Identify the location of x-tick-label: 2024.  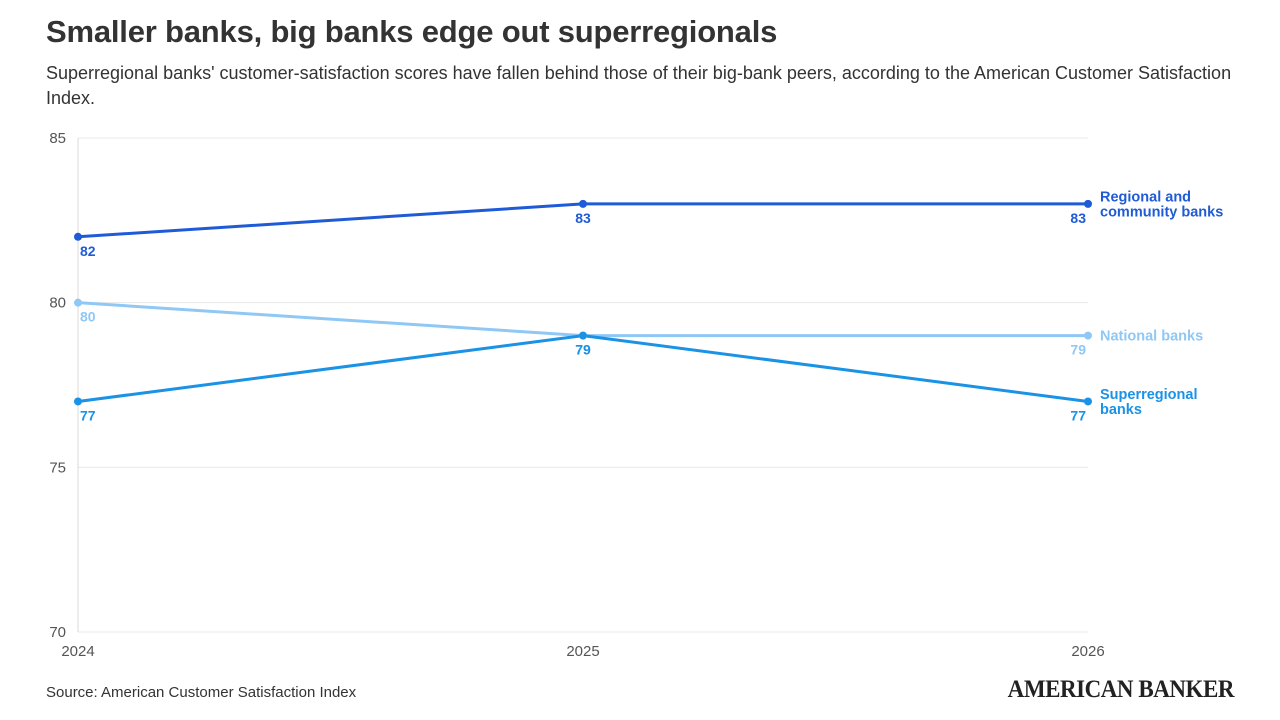
(77, 651).